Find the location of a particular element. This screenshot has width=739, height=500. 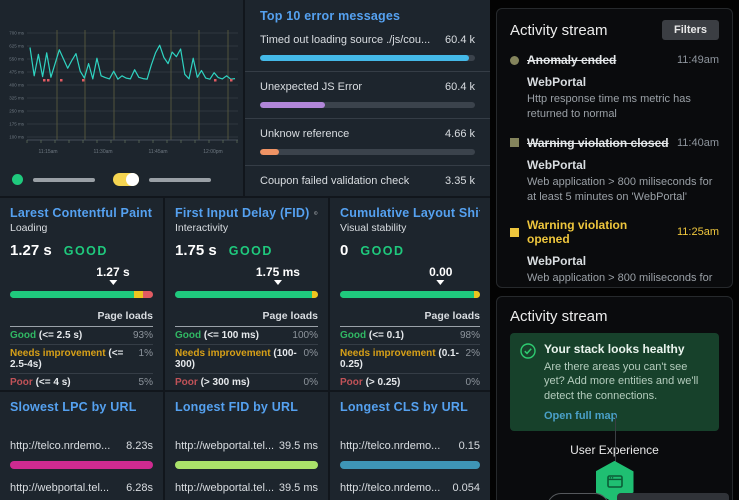

svg-text: 100 ms is located at coordinates (17, 137).